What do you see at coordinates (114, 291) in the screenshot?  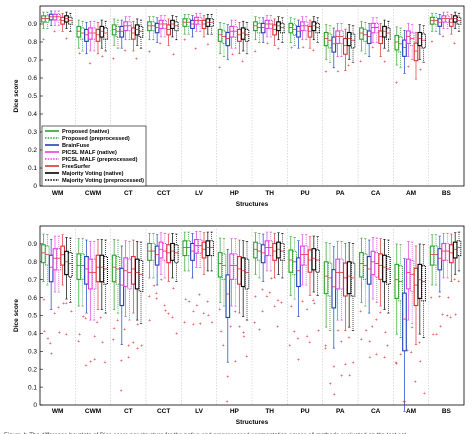 I see `box-CT-1: ++` at bounding box center [114, 291].